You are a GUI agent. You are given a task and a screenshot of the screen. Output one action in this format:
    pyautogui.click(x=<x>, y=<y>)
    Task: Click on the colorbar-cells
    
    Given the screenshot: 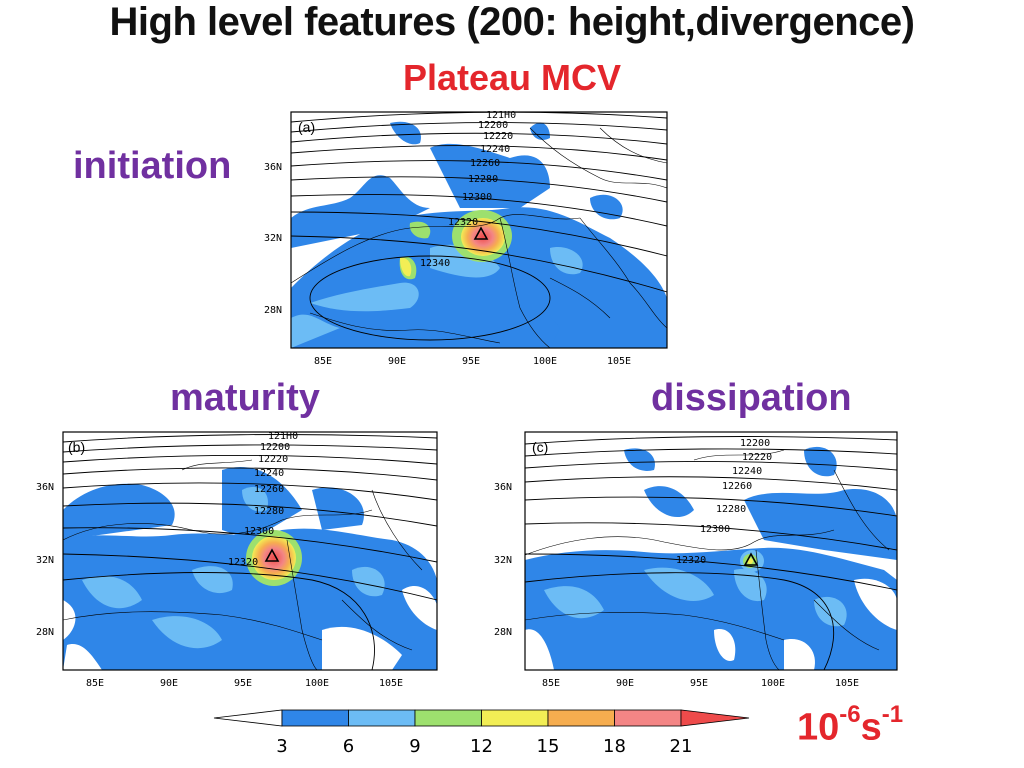 What is the action you would take?
    pyautogui.click(x=481, y=718)
    